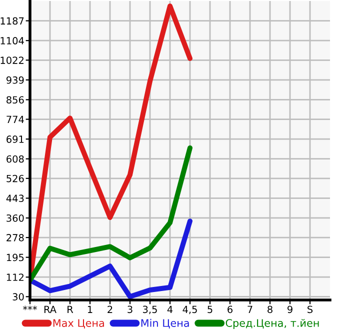 This screenshot has height=335, width=345. Describe the element at coordinates (150, 310) in the screenshot. I see `x-tick-label: 3,5` at that location.